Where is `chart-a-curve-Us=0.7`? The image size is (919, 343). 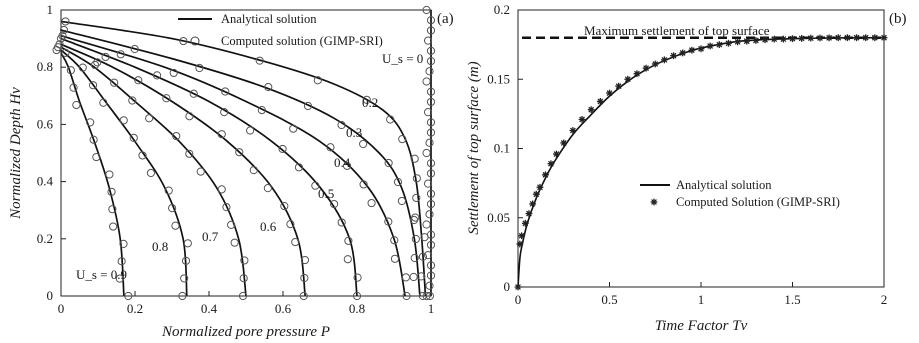 chart-a-curve-Us=0.7 is located at coordinates (153, 171).